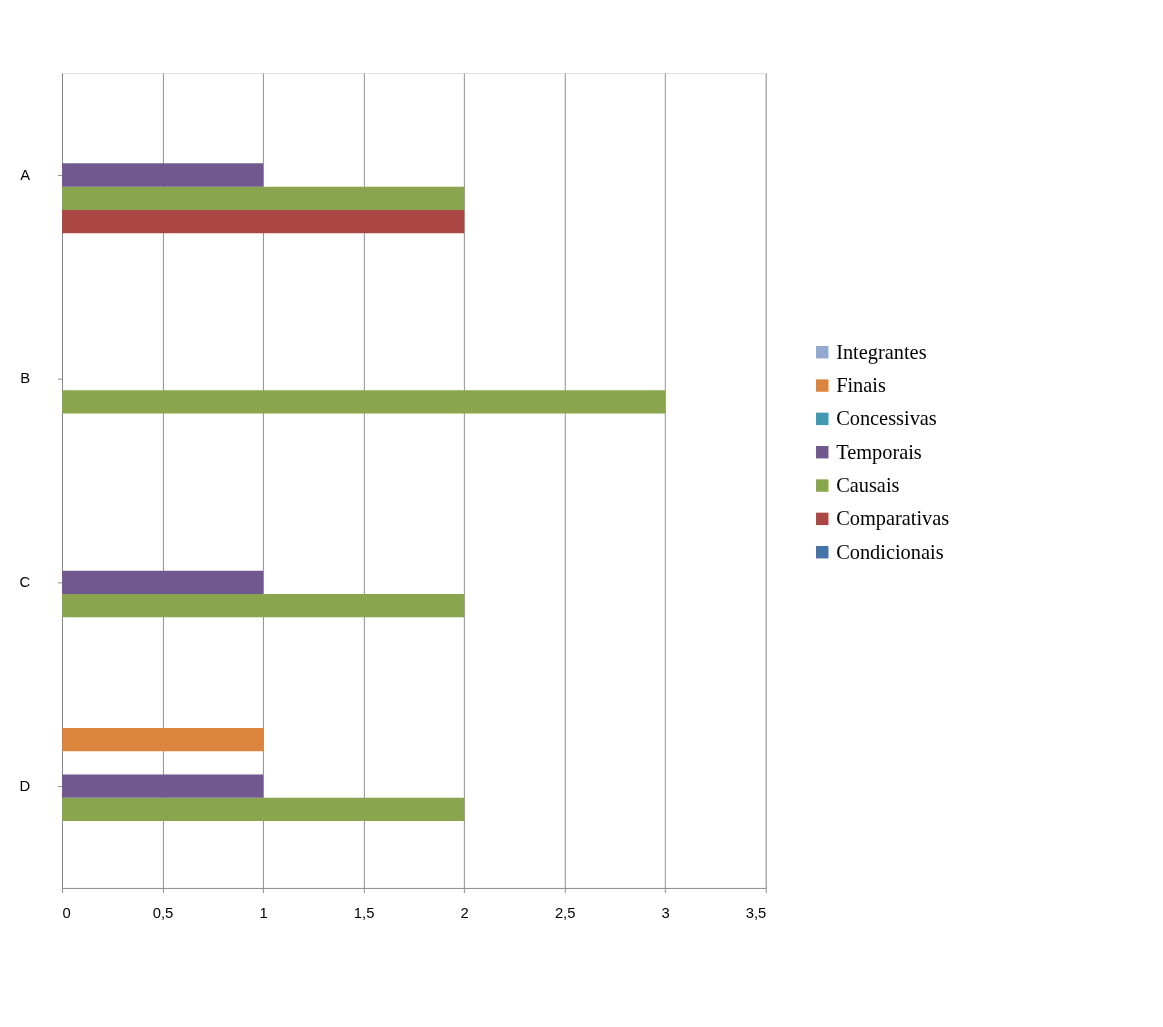  What do you see at coordinates (879, 452) in the screenshot?
I see `legend-label: Temporais` at bounding box center [879, 452].